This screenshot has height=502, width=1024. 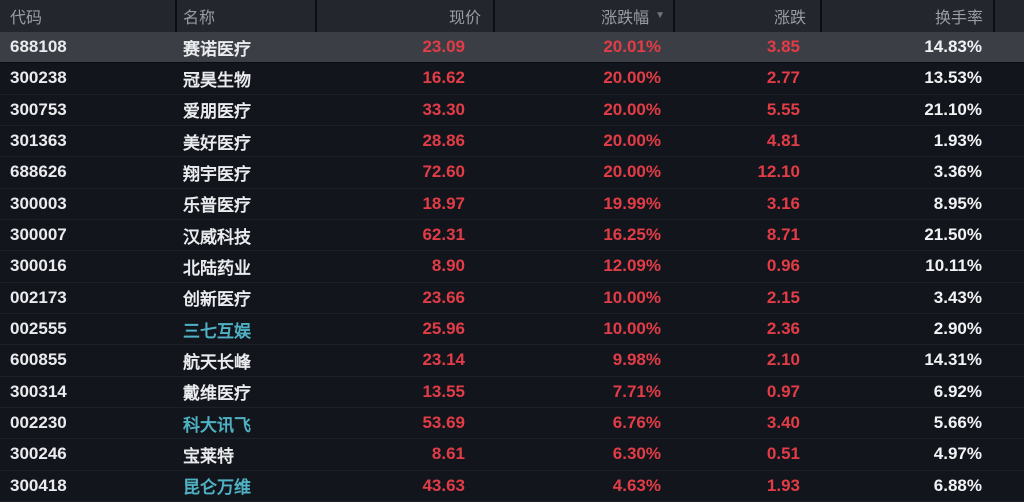 What do you see at coordinates (406, 16) in the screenshot?
I see `column-header-price: 现价` at bounding box center [406, 16].